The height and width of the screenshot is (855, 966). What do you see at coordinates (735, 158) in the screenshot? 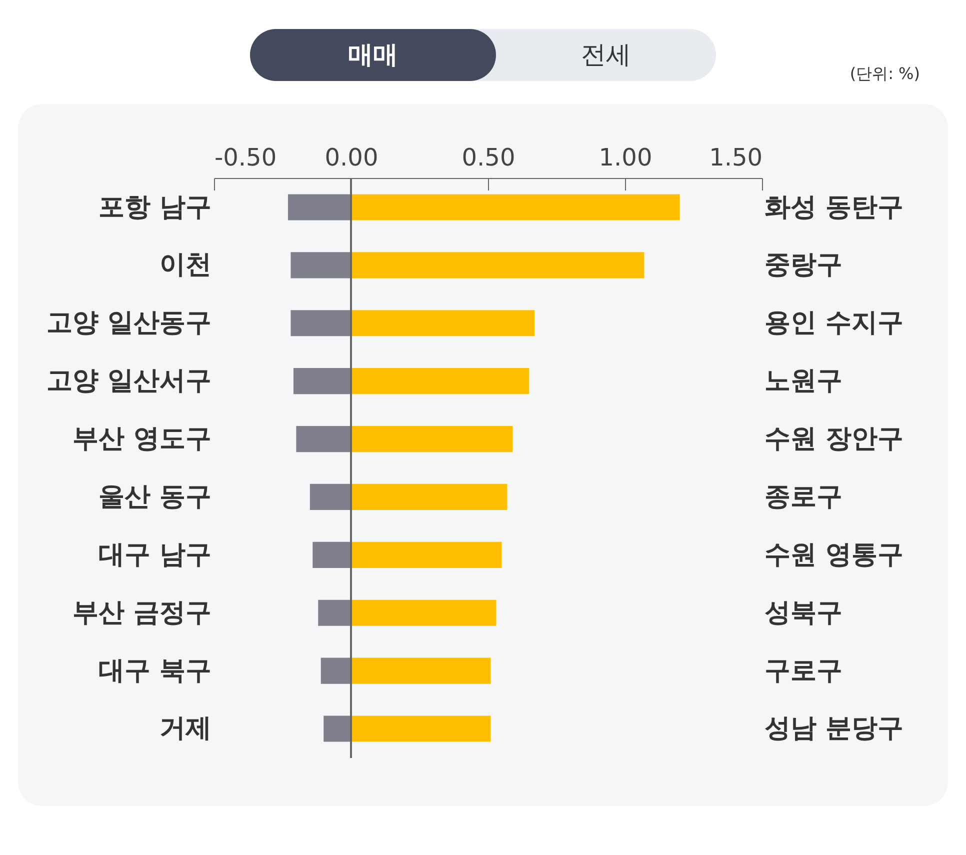
I see `x-tick-label: 1.50` at bounding box center [735, 158].